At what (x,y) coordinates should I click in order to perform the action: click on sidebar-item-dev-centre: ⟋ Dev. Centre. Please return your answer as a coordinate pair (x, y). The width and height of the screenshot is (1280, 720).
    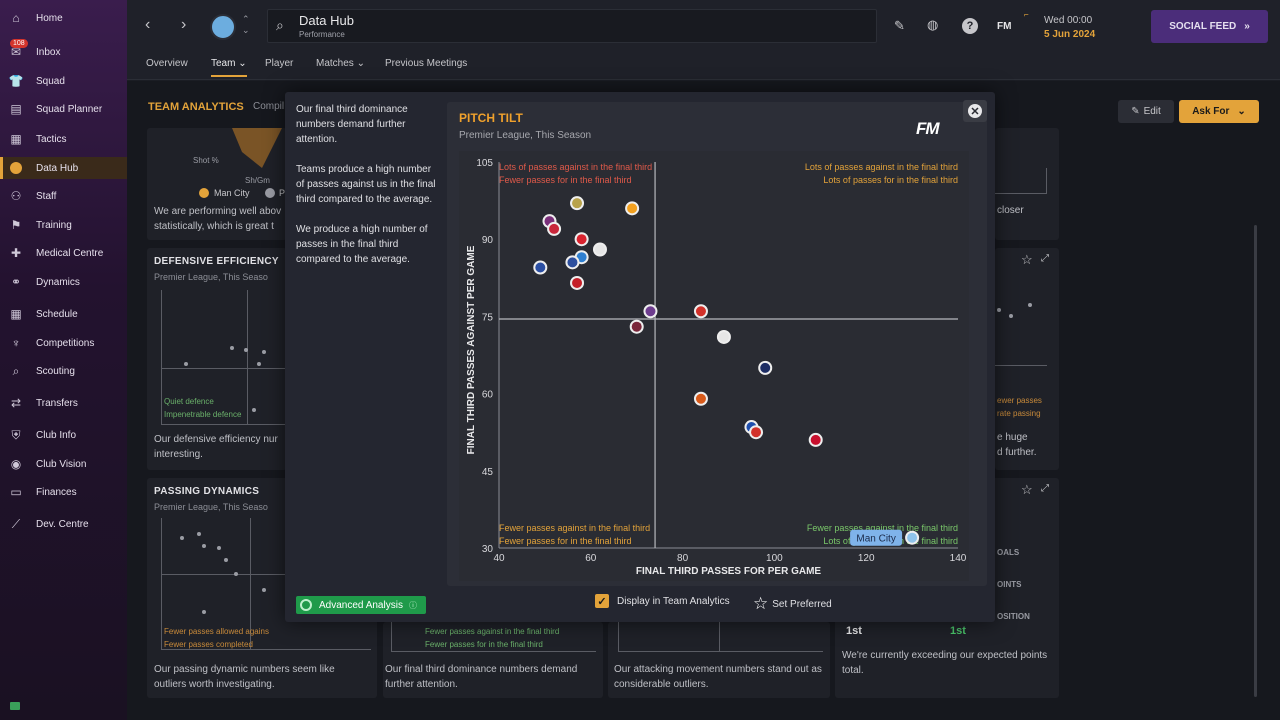
    Looking at the image, I should click on (63, 524).